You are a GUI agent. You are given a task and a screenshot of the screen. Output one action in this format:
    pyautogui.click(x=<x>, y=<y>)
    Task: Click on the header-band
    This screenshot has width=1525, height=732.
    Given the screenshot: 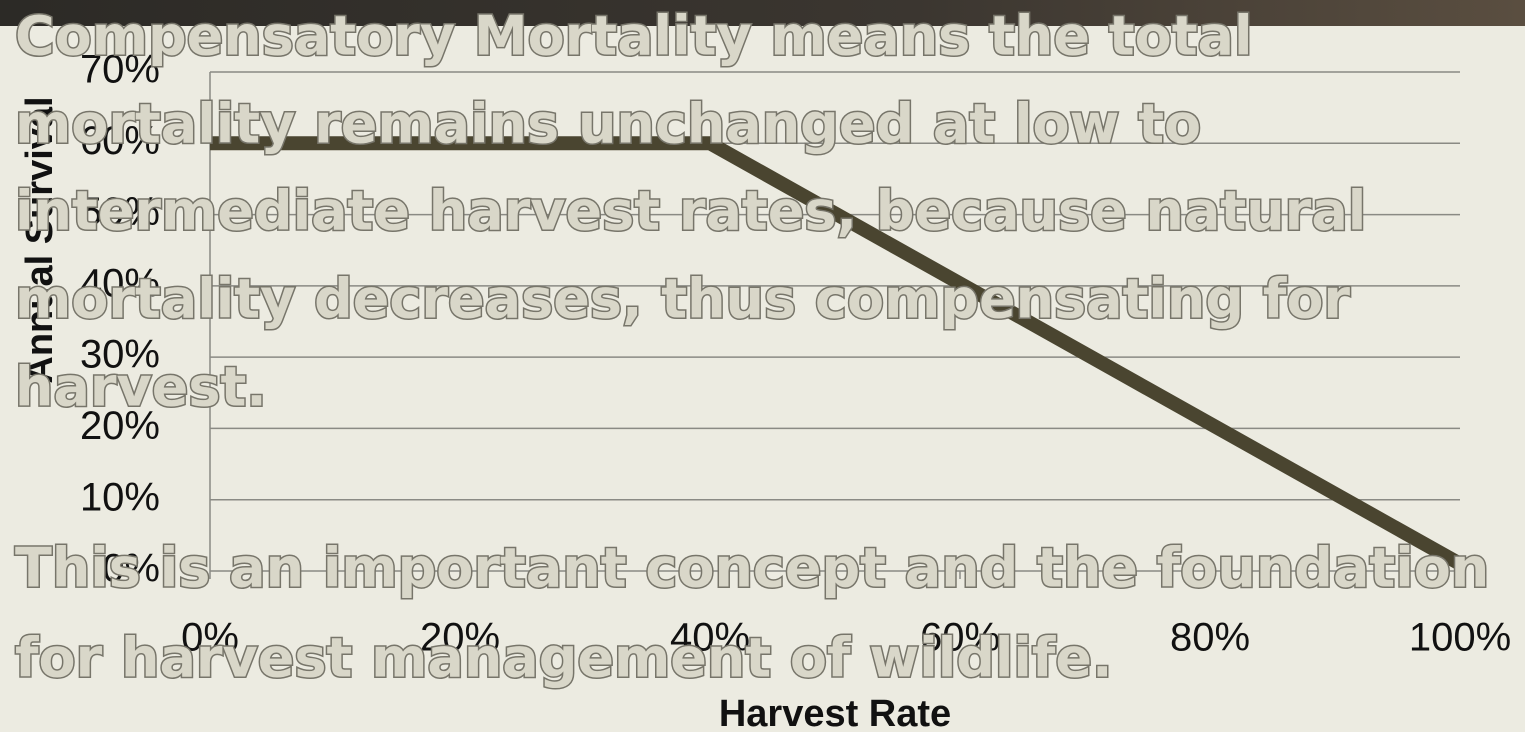 What is the action you would take?
    pyautogui.click(x=762, y=13)
    